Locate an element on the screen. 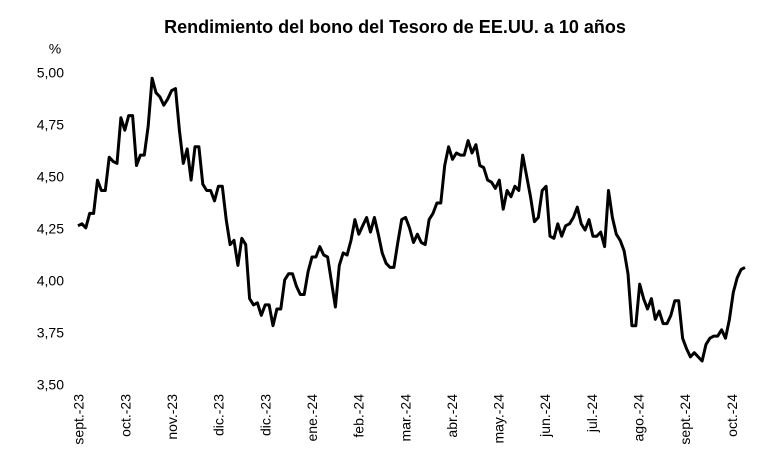 The height and width of the screenshot is (471, 763). x-tick-label: ene.-24 is located at coordinates (312, 418).